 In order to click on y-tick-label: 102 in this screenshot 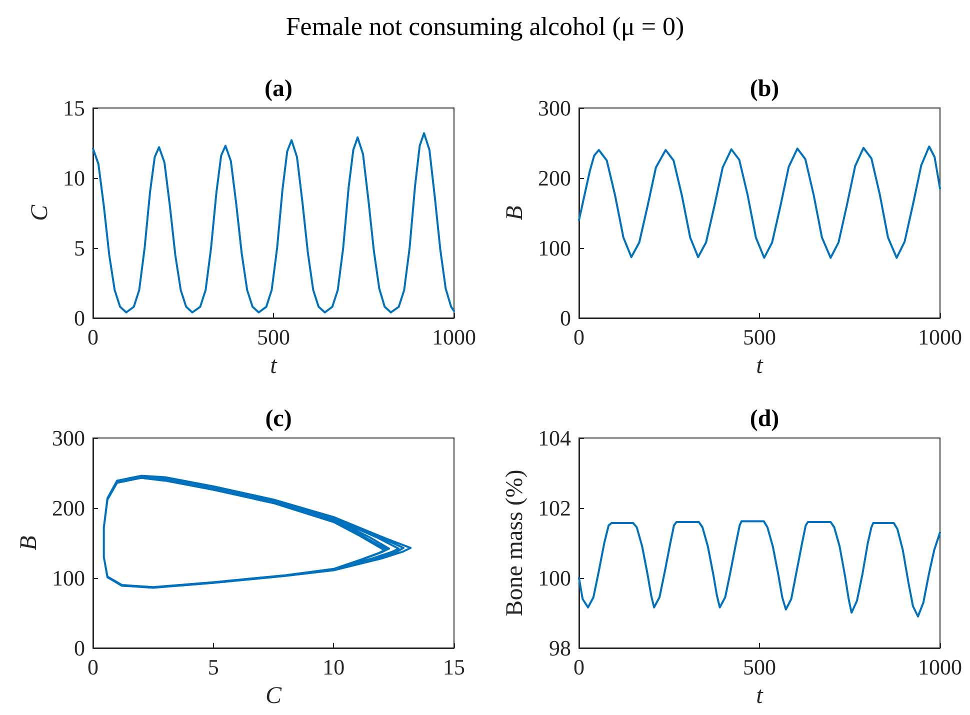, I will do `click(554, 508)`.